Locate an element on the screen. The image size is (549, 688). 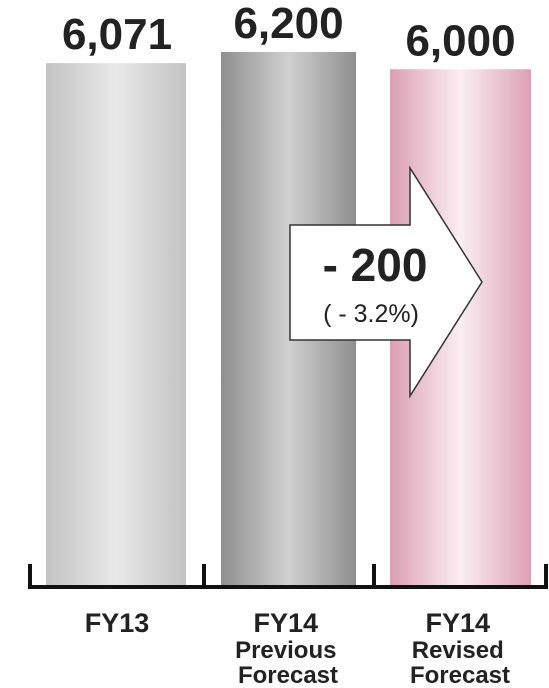
change-arrow: - 200 ( - 3.2%) is located at coordinates (386, 282).